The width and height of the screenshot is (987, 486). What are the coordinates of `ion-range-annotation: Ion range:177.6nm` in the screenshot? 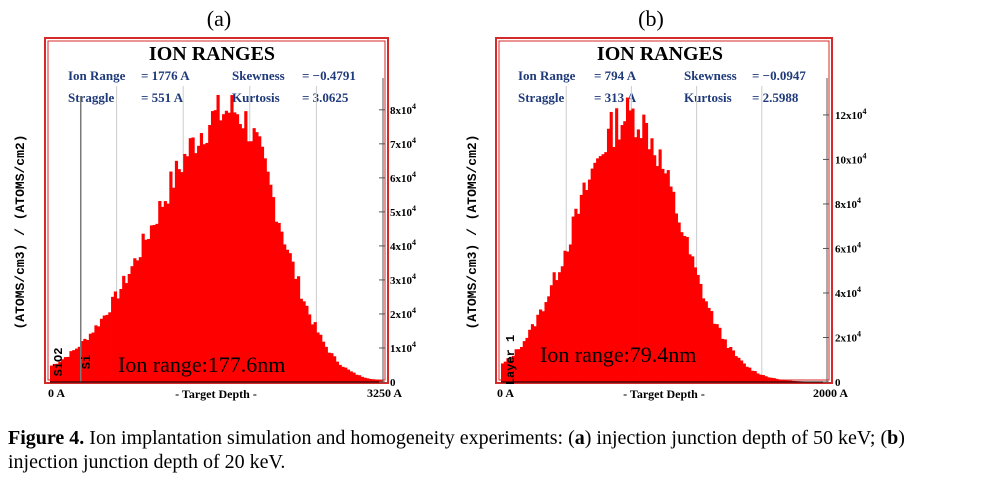 It's located at (201, 364).